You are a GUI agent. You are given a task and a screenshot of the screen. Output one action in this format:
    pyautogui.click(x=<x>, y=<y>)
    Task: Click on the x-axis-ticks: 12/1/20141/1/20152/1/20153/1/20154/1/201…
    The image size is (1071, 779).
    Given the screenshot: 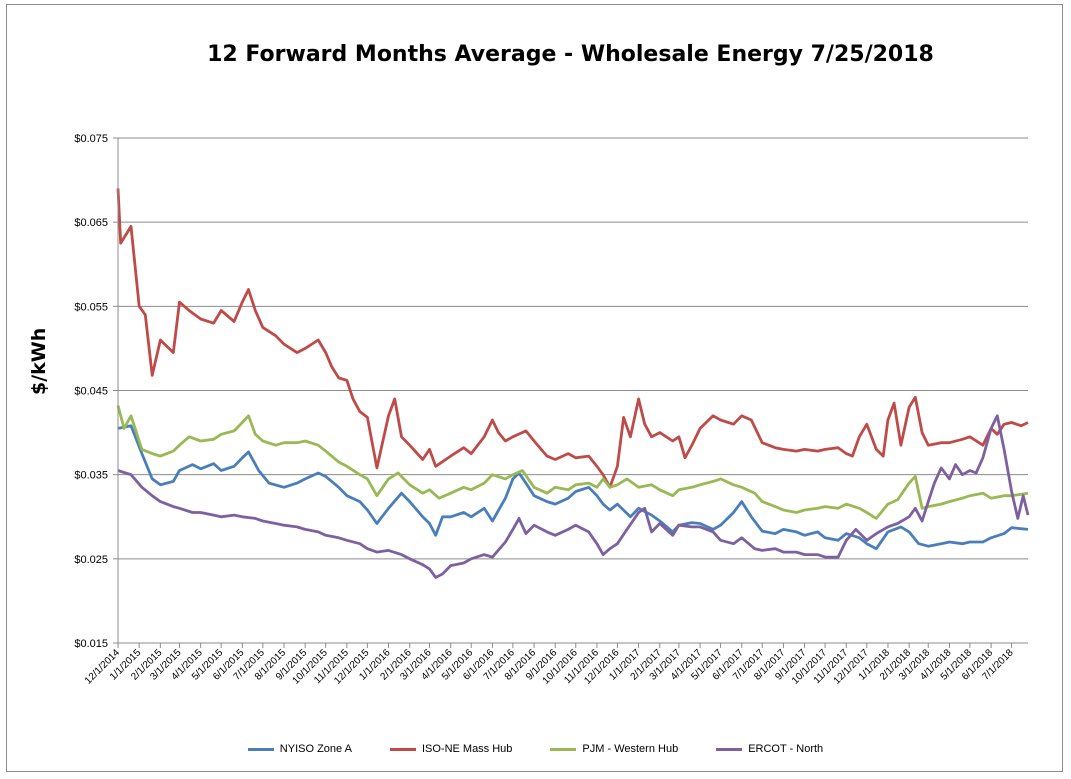 What is the action you would take?
    pyautogui.click(x=549, y=665)
    